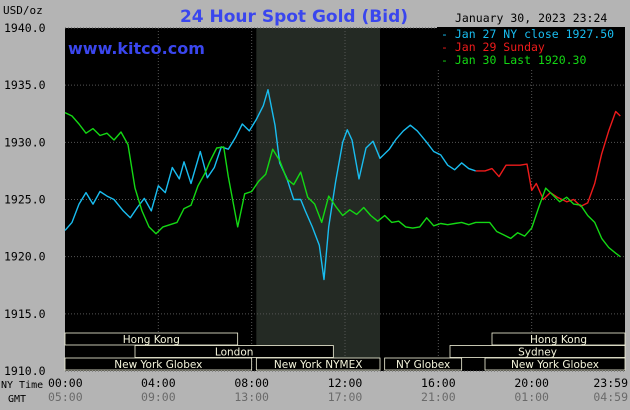 This screenshot has height=410, width=630. I want to click on x-tick-label: 16:00, so click(438, 383).